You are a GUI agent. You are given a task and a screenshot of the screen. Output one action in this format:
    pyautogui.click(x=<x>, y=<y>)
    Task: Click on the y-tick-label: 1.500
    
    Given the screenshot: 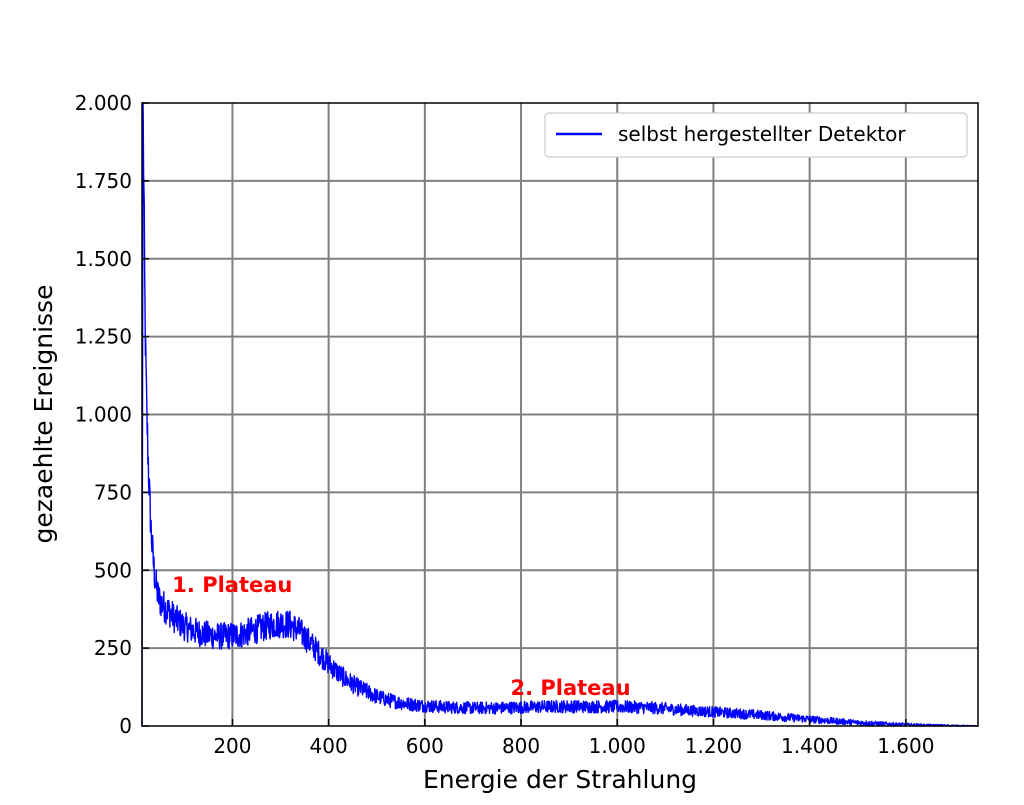 What is the action you would take?
    pyautogui.click(x=103, y=259)
    